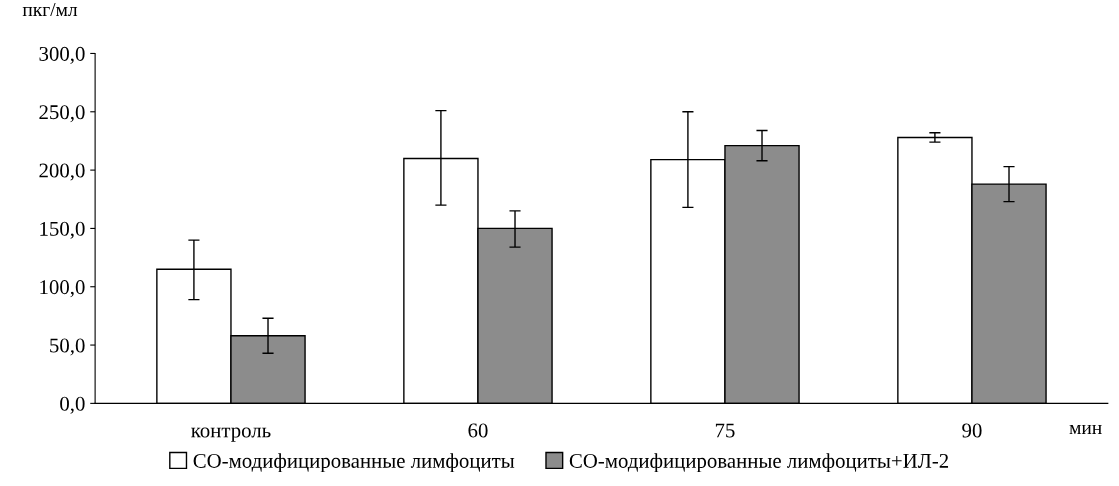 The height and width of the screenshot is (486, 1119). I want to click on y-axis-title: пкг/мл, so click(50, 10).